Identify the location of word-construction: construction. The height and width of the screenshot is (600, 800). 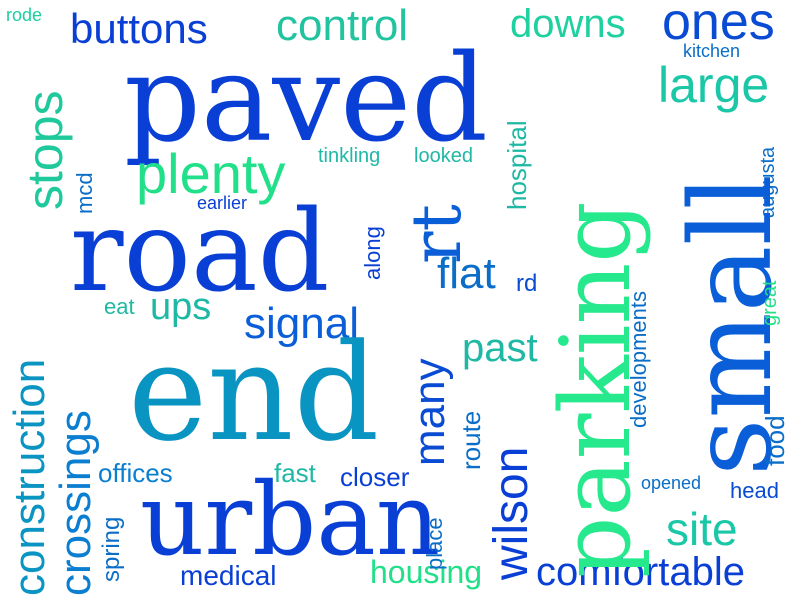
(29, 477).